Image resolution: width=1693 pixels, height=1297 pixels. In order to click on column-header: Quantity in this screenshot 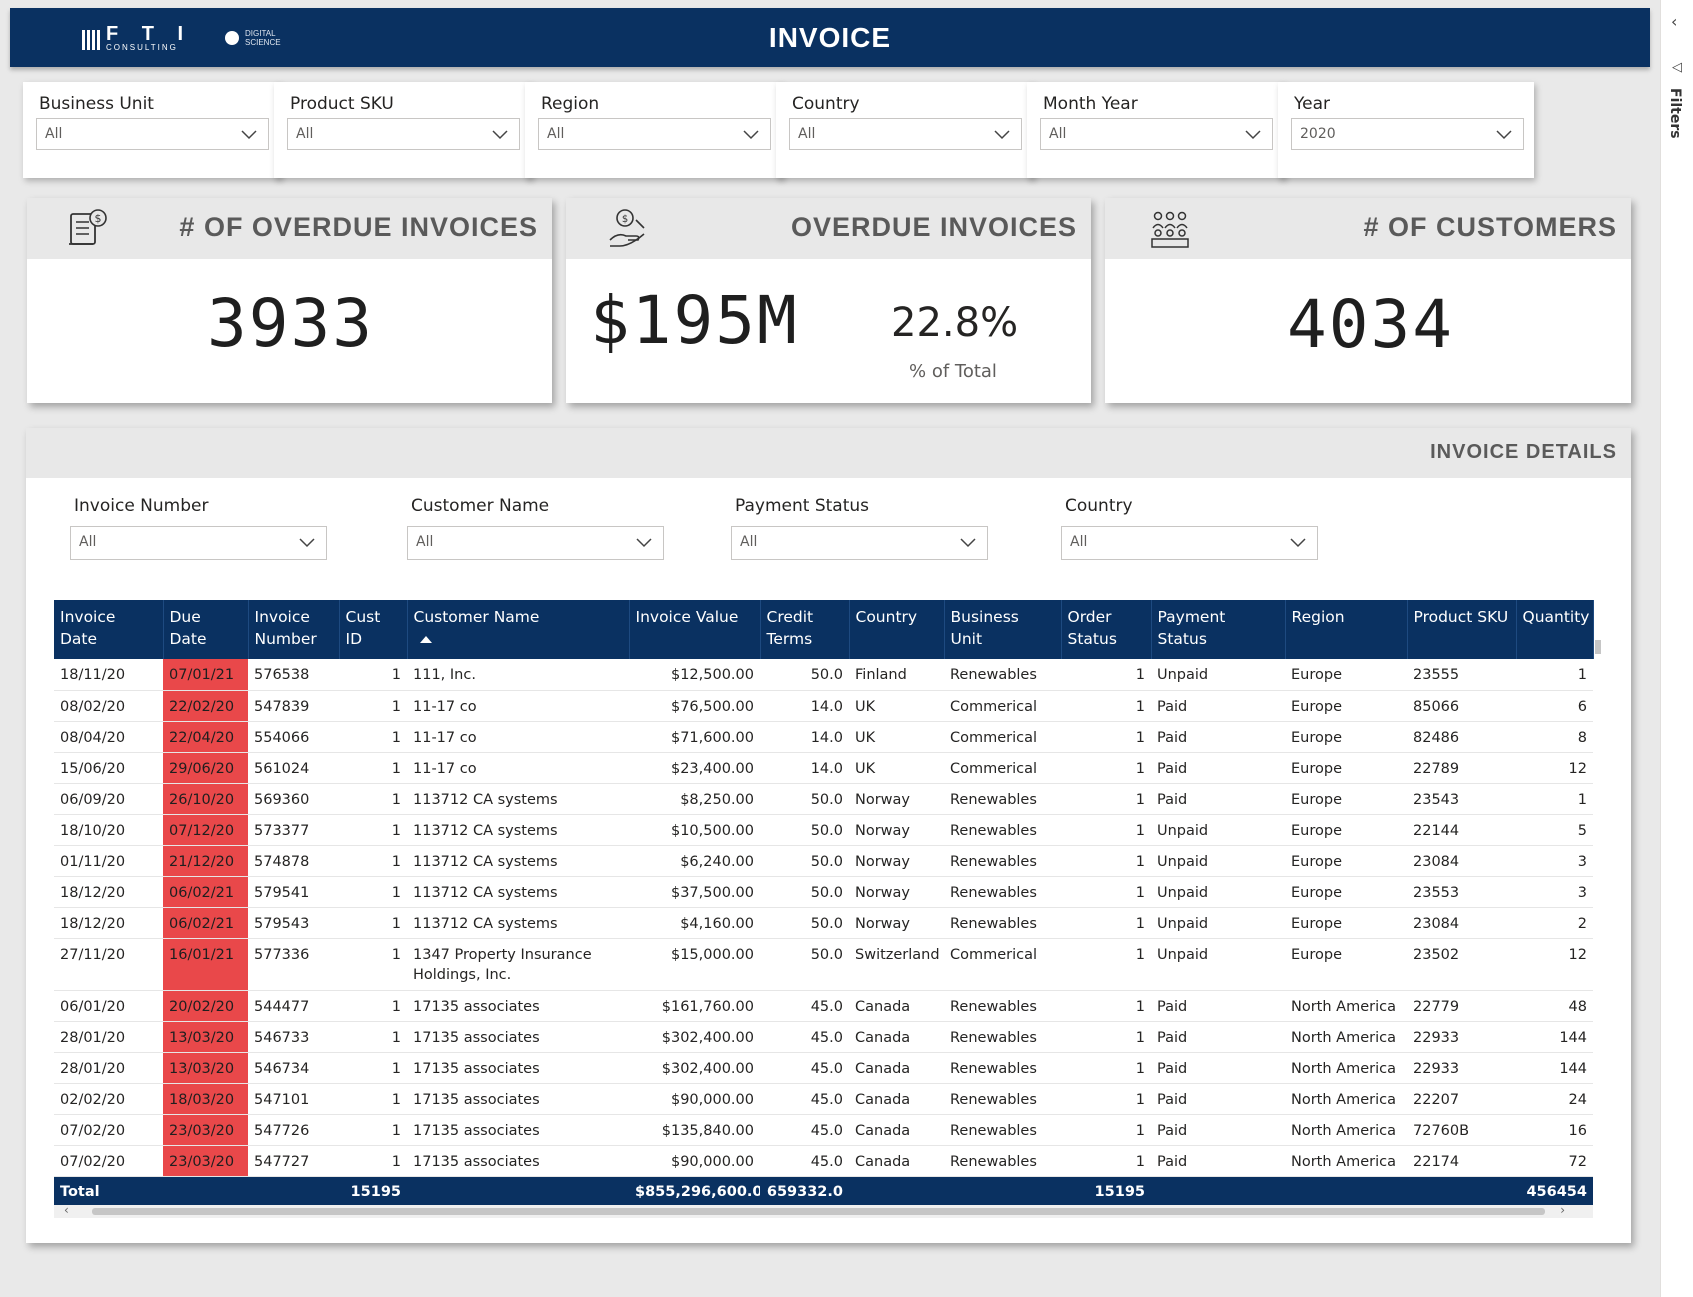, I will do `click(1555, 629)`.